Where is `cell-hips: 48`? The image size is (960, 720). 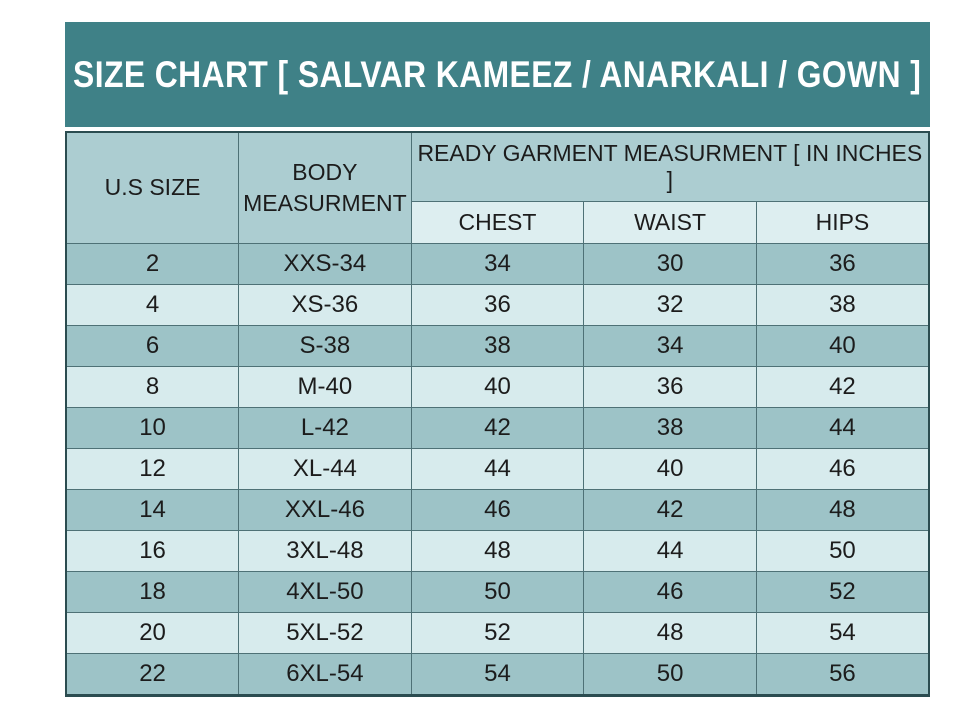 cell-hips: 48 is located at coordinates (842, 510).